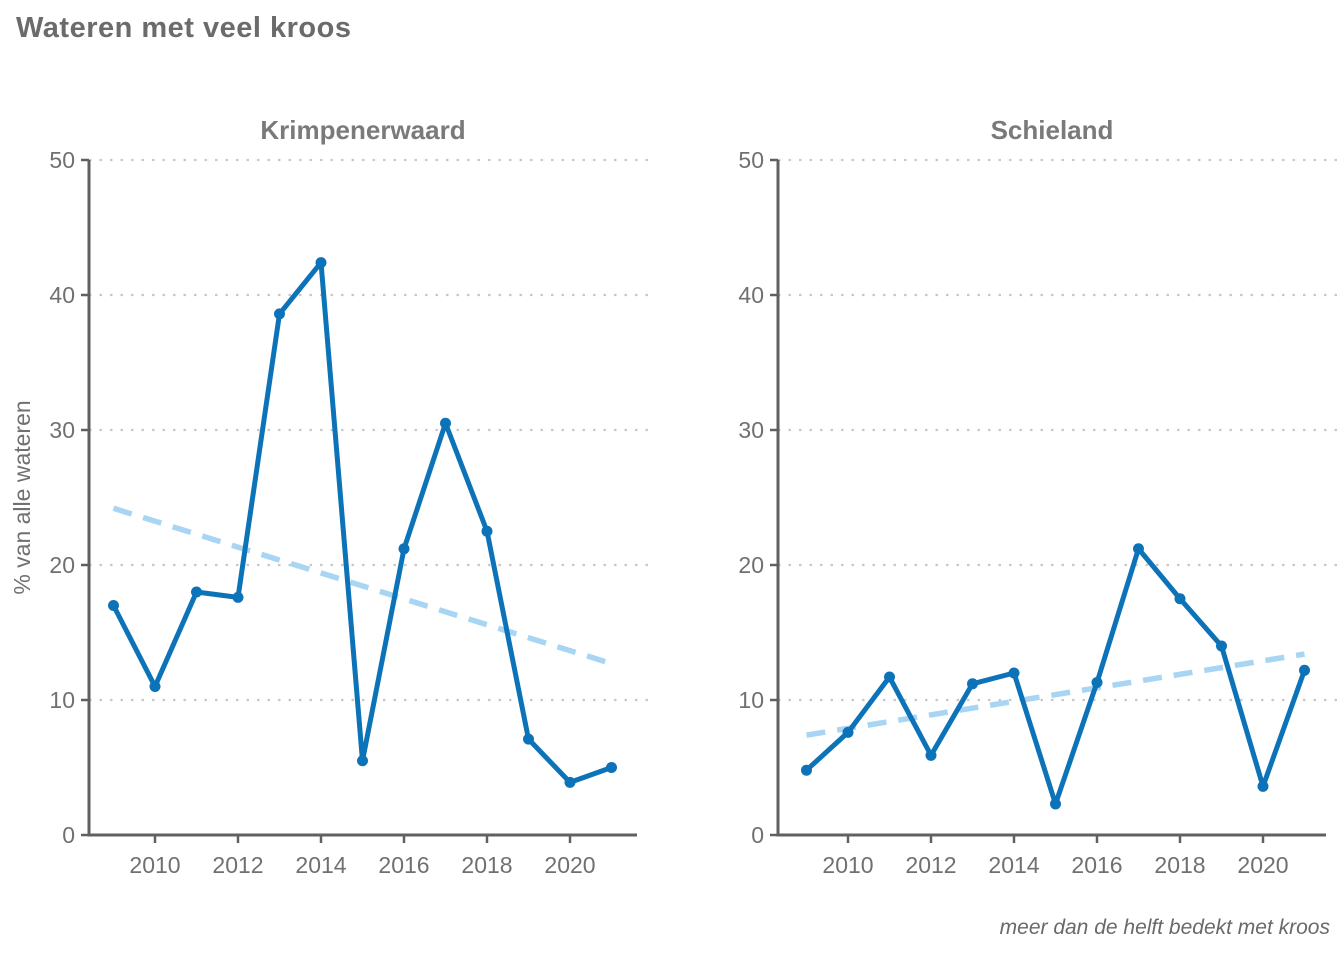 The width and height of the screenshot is (1344, 960). Describe the element at coordinates (363, 130) in the screenshot. I see `chart-title-krimpenerwaard: Krimpenerwaard` at that location.